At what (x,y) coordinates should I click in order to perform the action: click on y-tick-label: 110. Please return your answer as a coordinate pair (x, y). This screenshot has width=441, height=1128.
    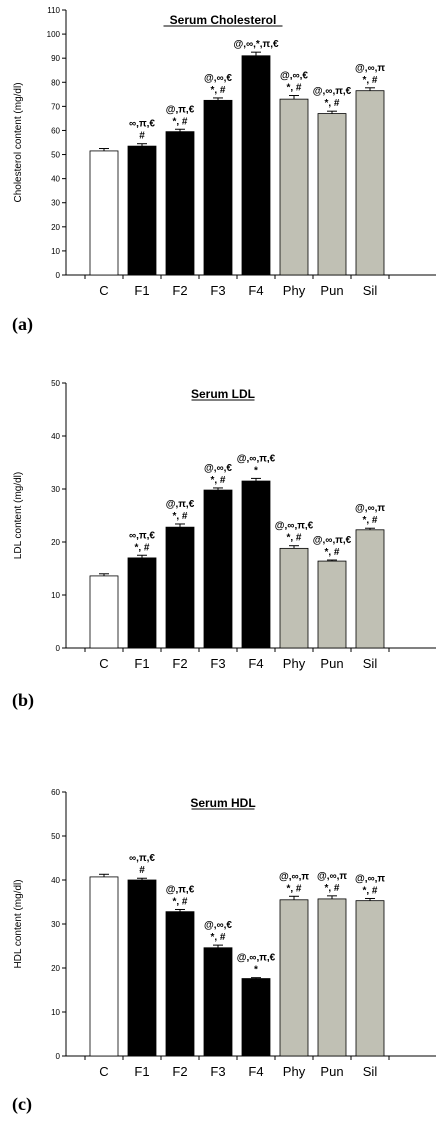
    Looking at the image, I should click on (53, 10).